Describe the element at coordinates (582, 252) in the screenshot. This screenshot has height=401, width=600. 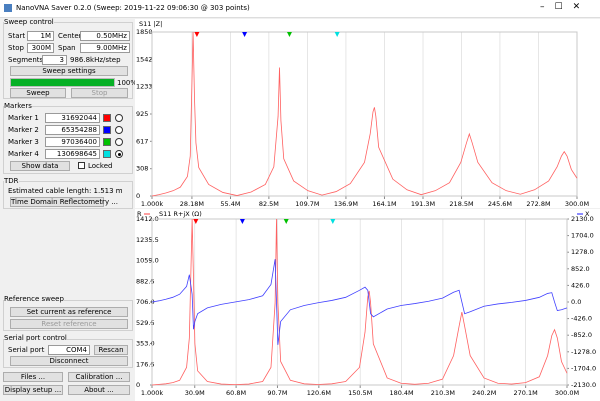
I see `y2-tick-label: 1278.0` at that location.